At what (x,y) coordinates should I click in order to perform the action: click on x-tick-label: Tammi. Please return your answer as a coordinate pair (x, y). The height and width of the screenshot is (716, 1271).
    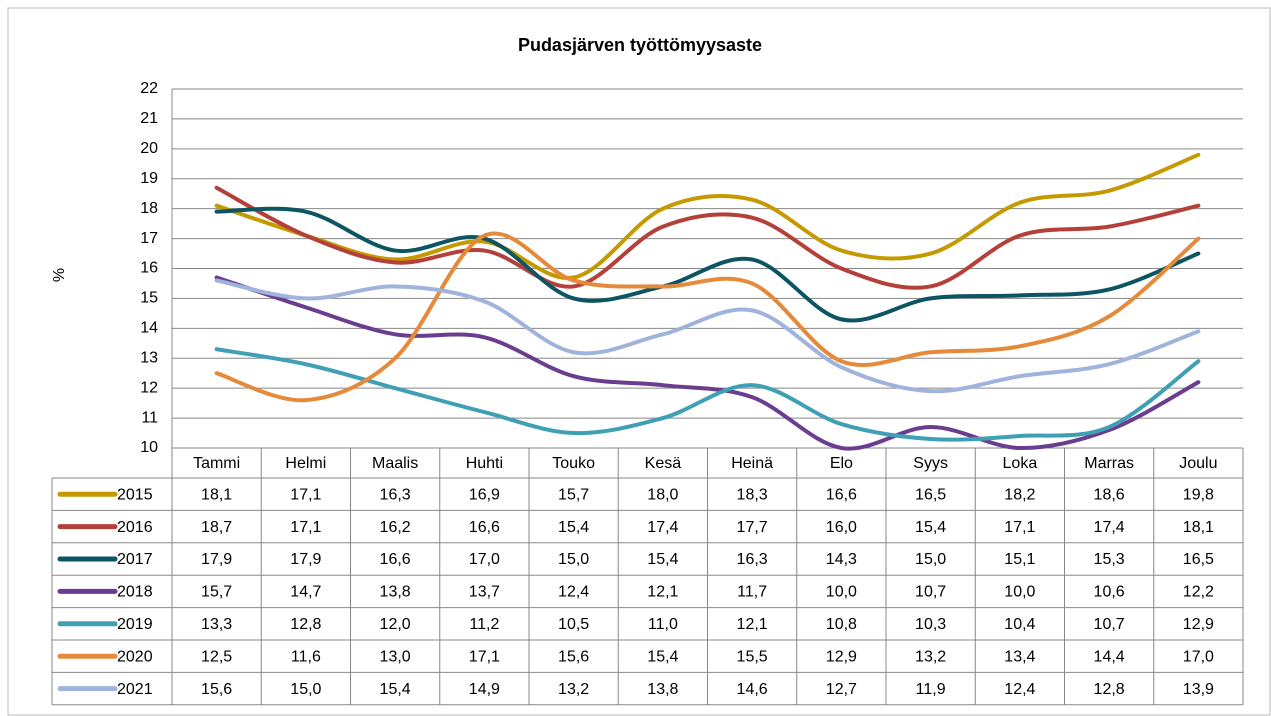
    Looking at the image, I should click on (216, 463).